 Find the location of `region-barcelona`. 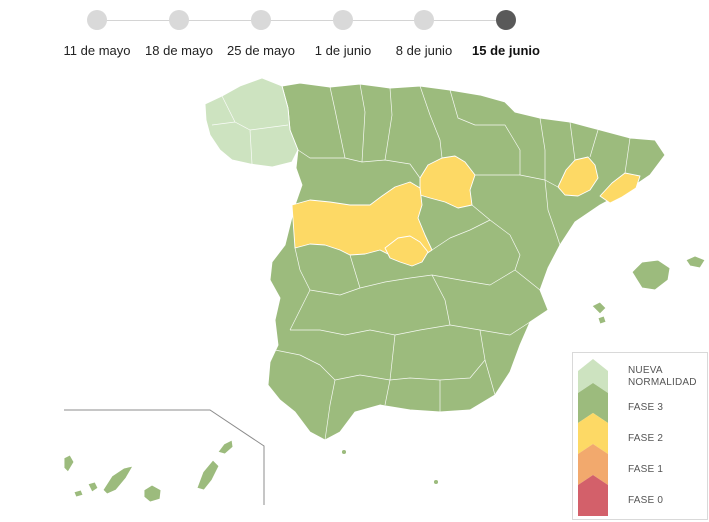

region-barcelona is located at coordinates (620, 188).